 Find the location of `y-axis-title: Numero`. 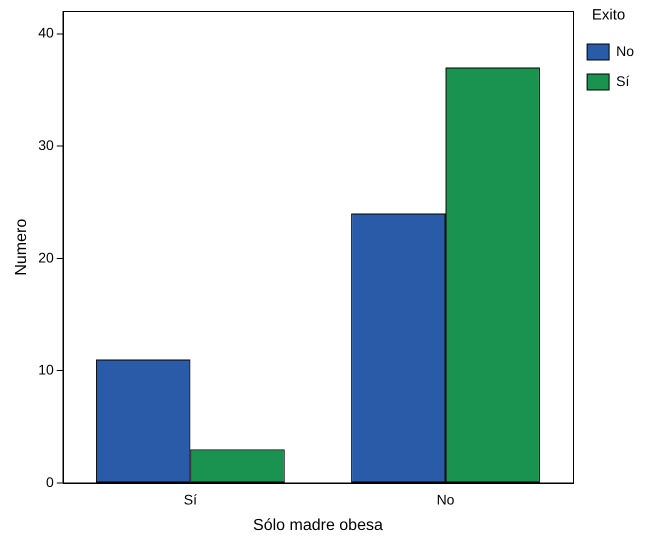

y-axis-title: Numero is located at coordinates (21, 247).